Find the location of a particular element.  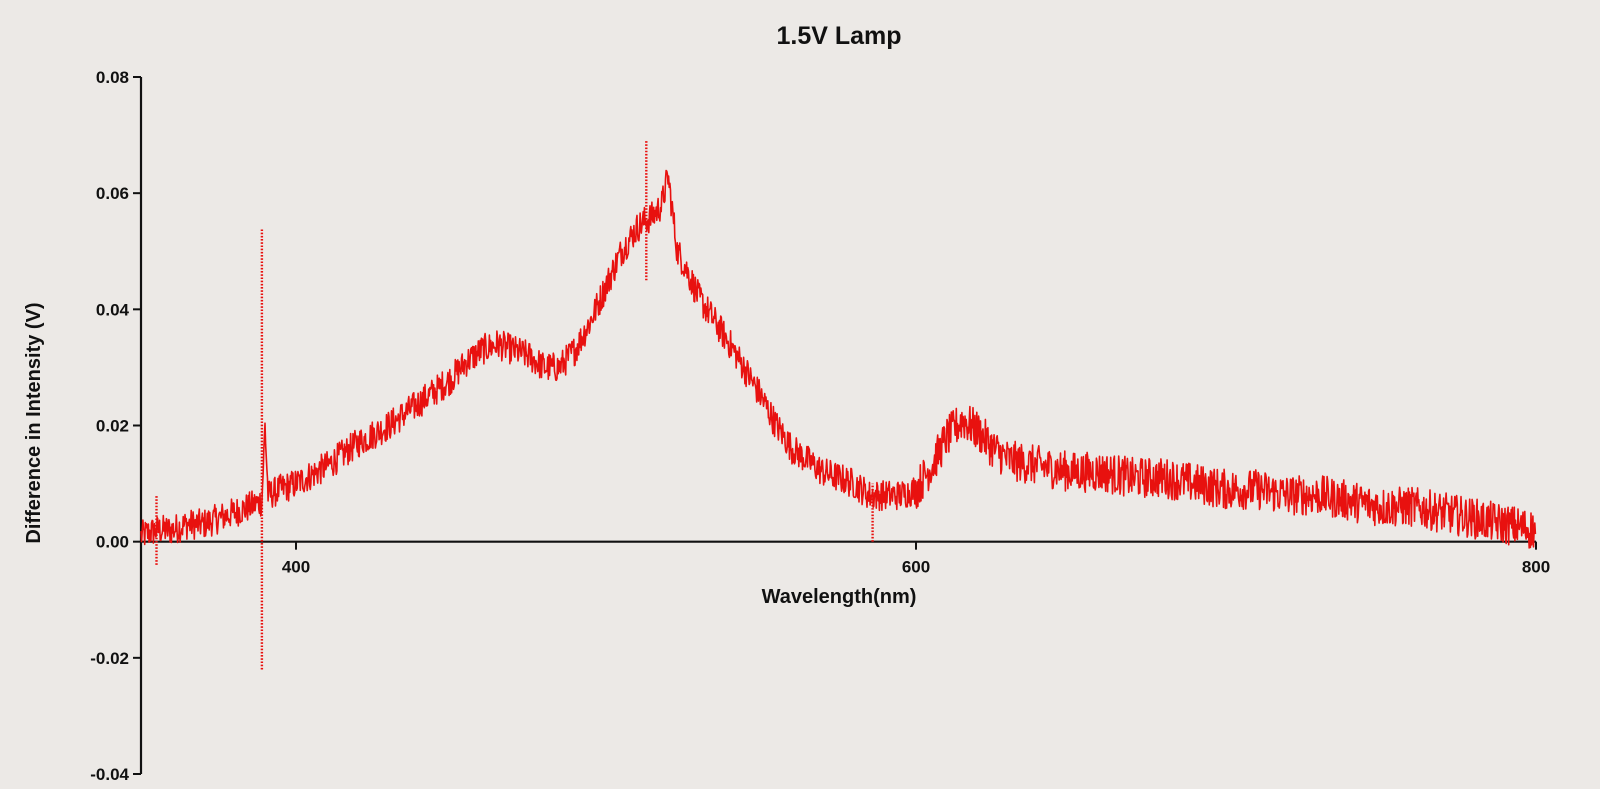

y-axis-label: Difference in Intensity (V) is located at coordinates (34, 422).